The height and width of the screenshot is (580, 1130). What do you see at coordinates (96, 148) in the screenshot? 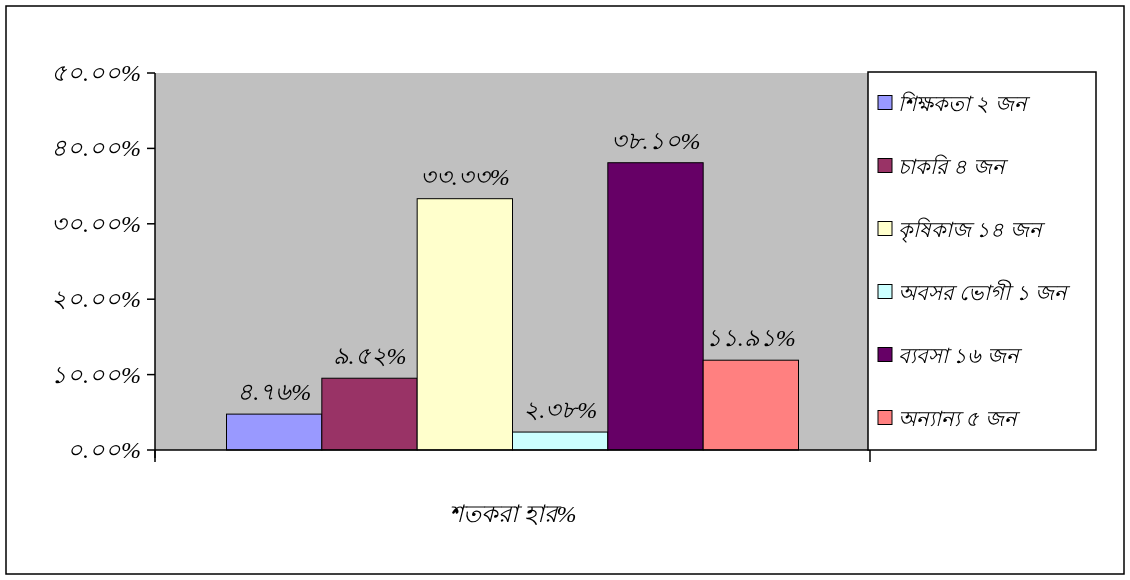
I see `y-tick-label: ৪০.০০%` at bounding box center [96, 148].